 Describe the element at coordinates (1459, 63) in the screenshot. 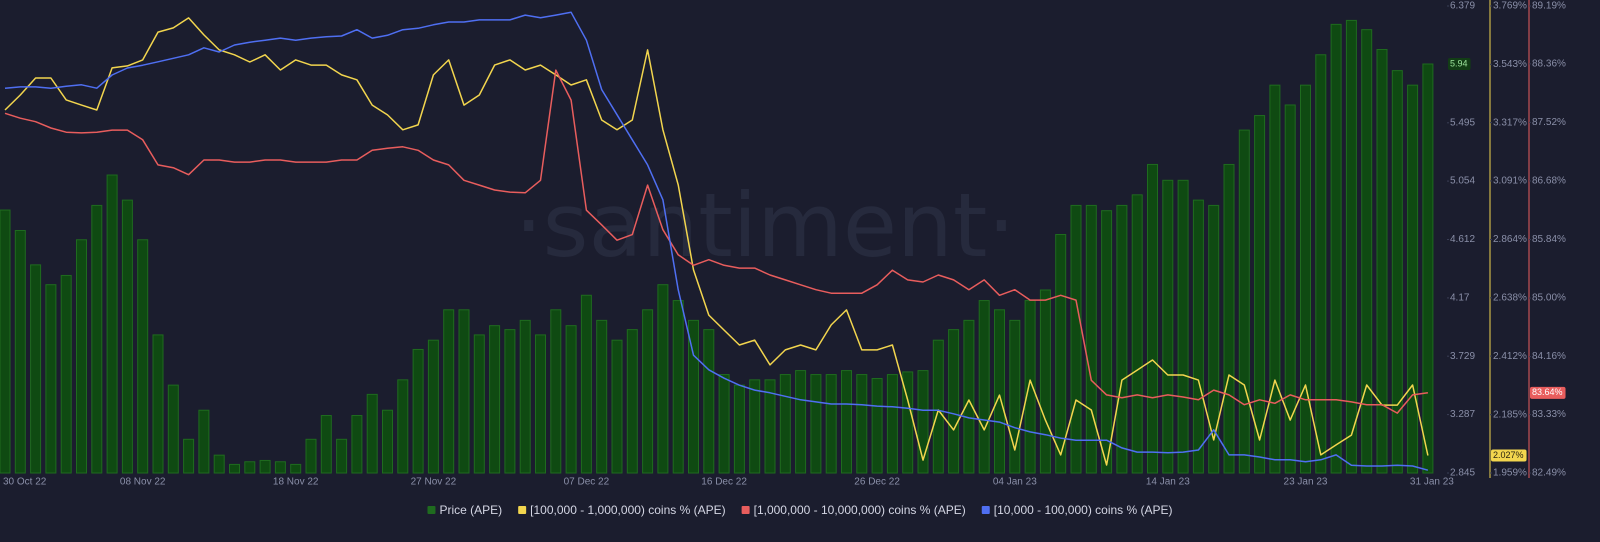

I see `last-value-label: 5.94` at that location.